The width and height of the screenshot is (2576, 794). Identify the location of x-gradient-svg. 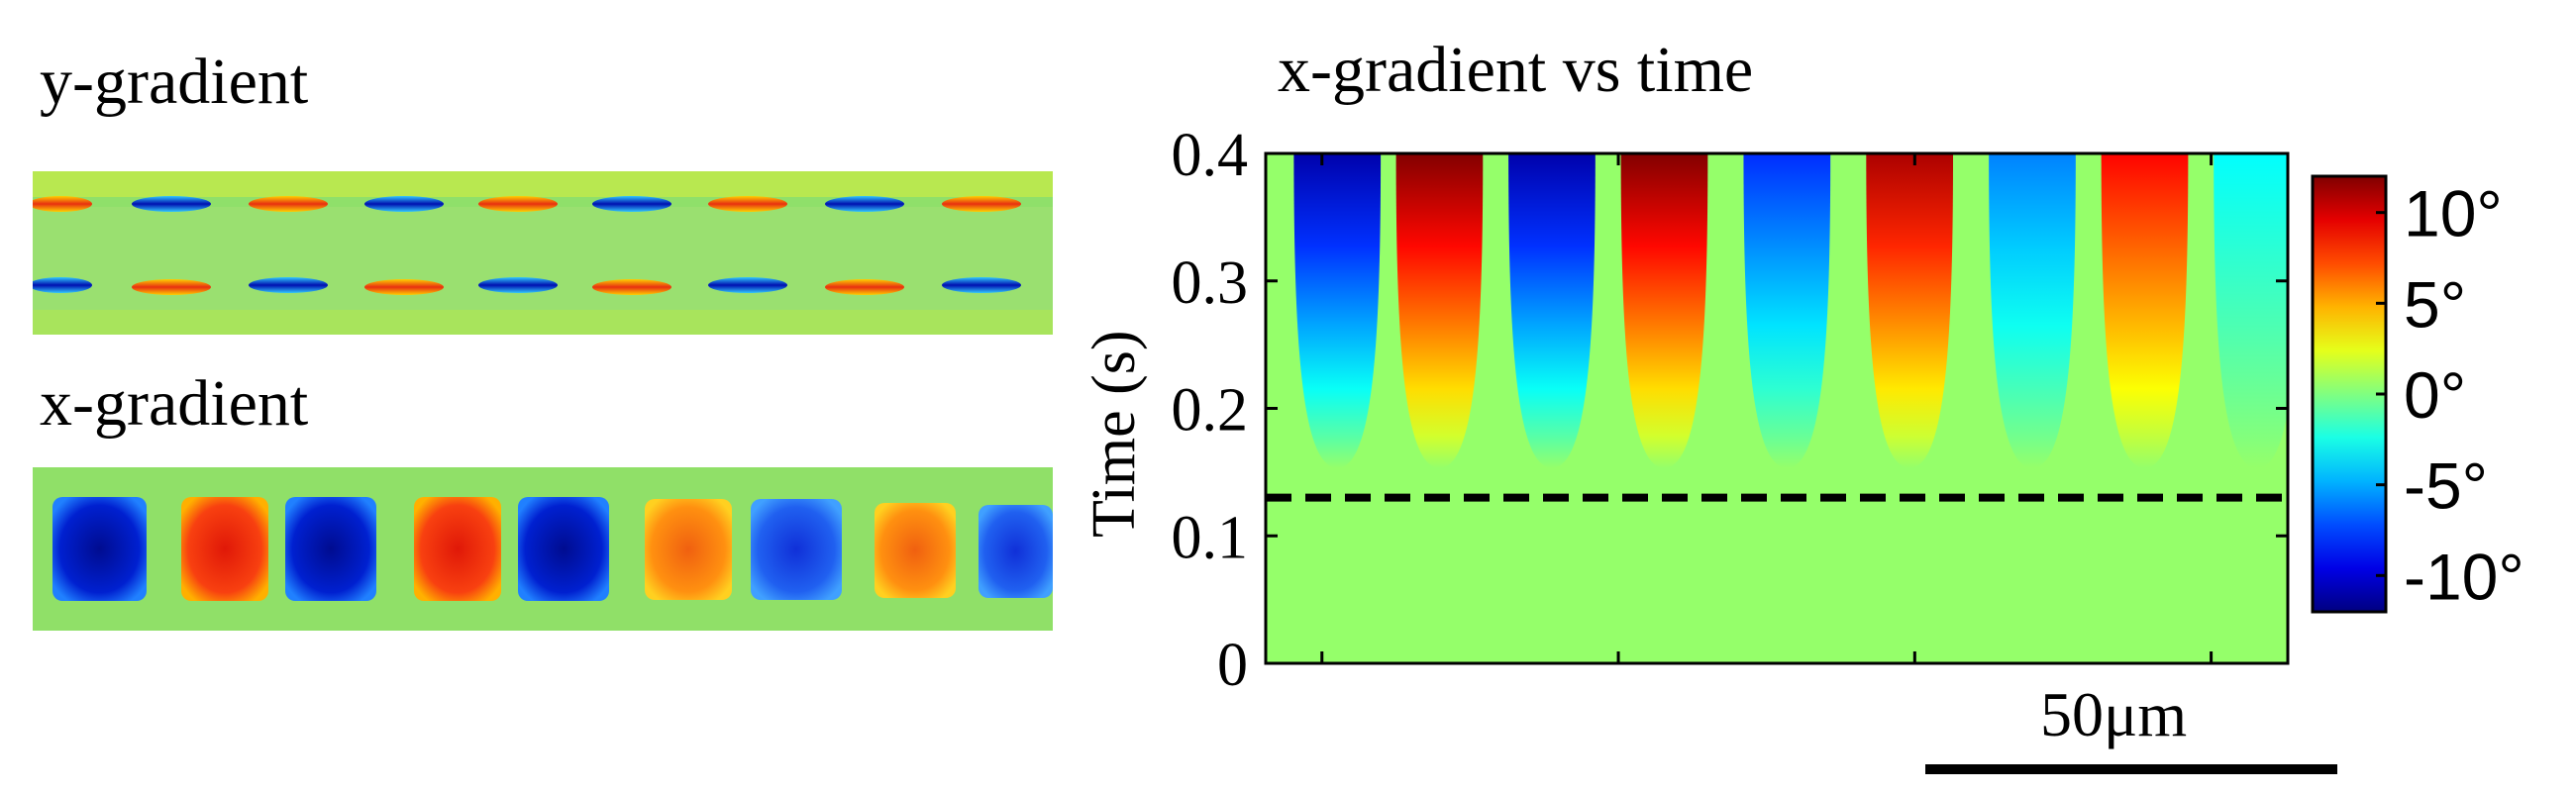
(543, 549).